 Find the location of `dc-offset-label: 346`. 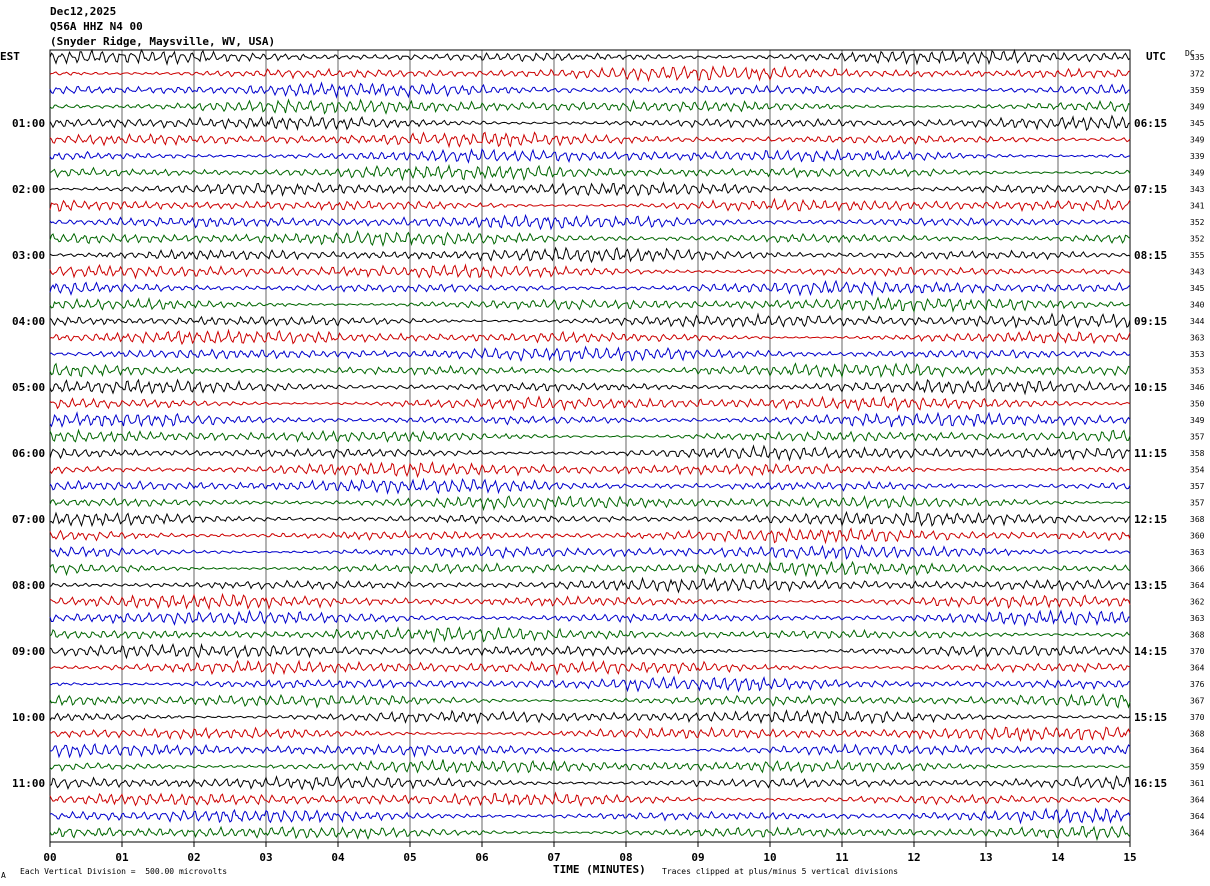

dc-offset-label: 346 is located at coordinates (1197, 387).